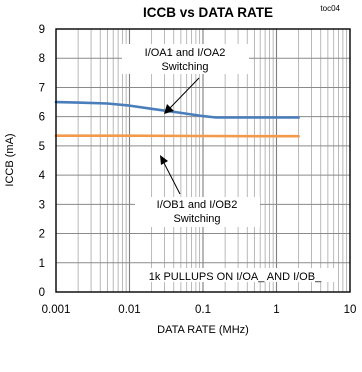 The height and width of the screenshot is (372, 362). Describe the element at coordinates (276, 310) in the screenshot. I see `x-tick-label: 1` at that location.